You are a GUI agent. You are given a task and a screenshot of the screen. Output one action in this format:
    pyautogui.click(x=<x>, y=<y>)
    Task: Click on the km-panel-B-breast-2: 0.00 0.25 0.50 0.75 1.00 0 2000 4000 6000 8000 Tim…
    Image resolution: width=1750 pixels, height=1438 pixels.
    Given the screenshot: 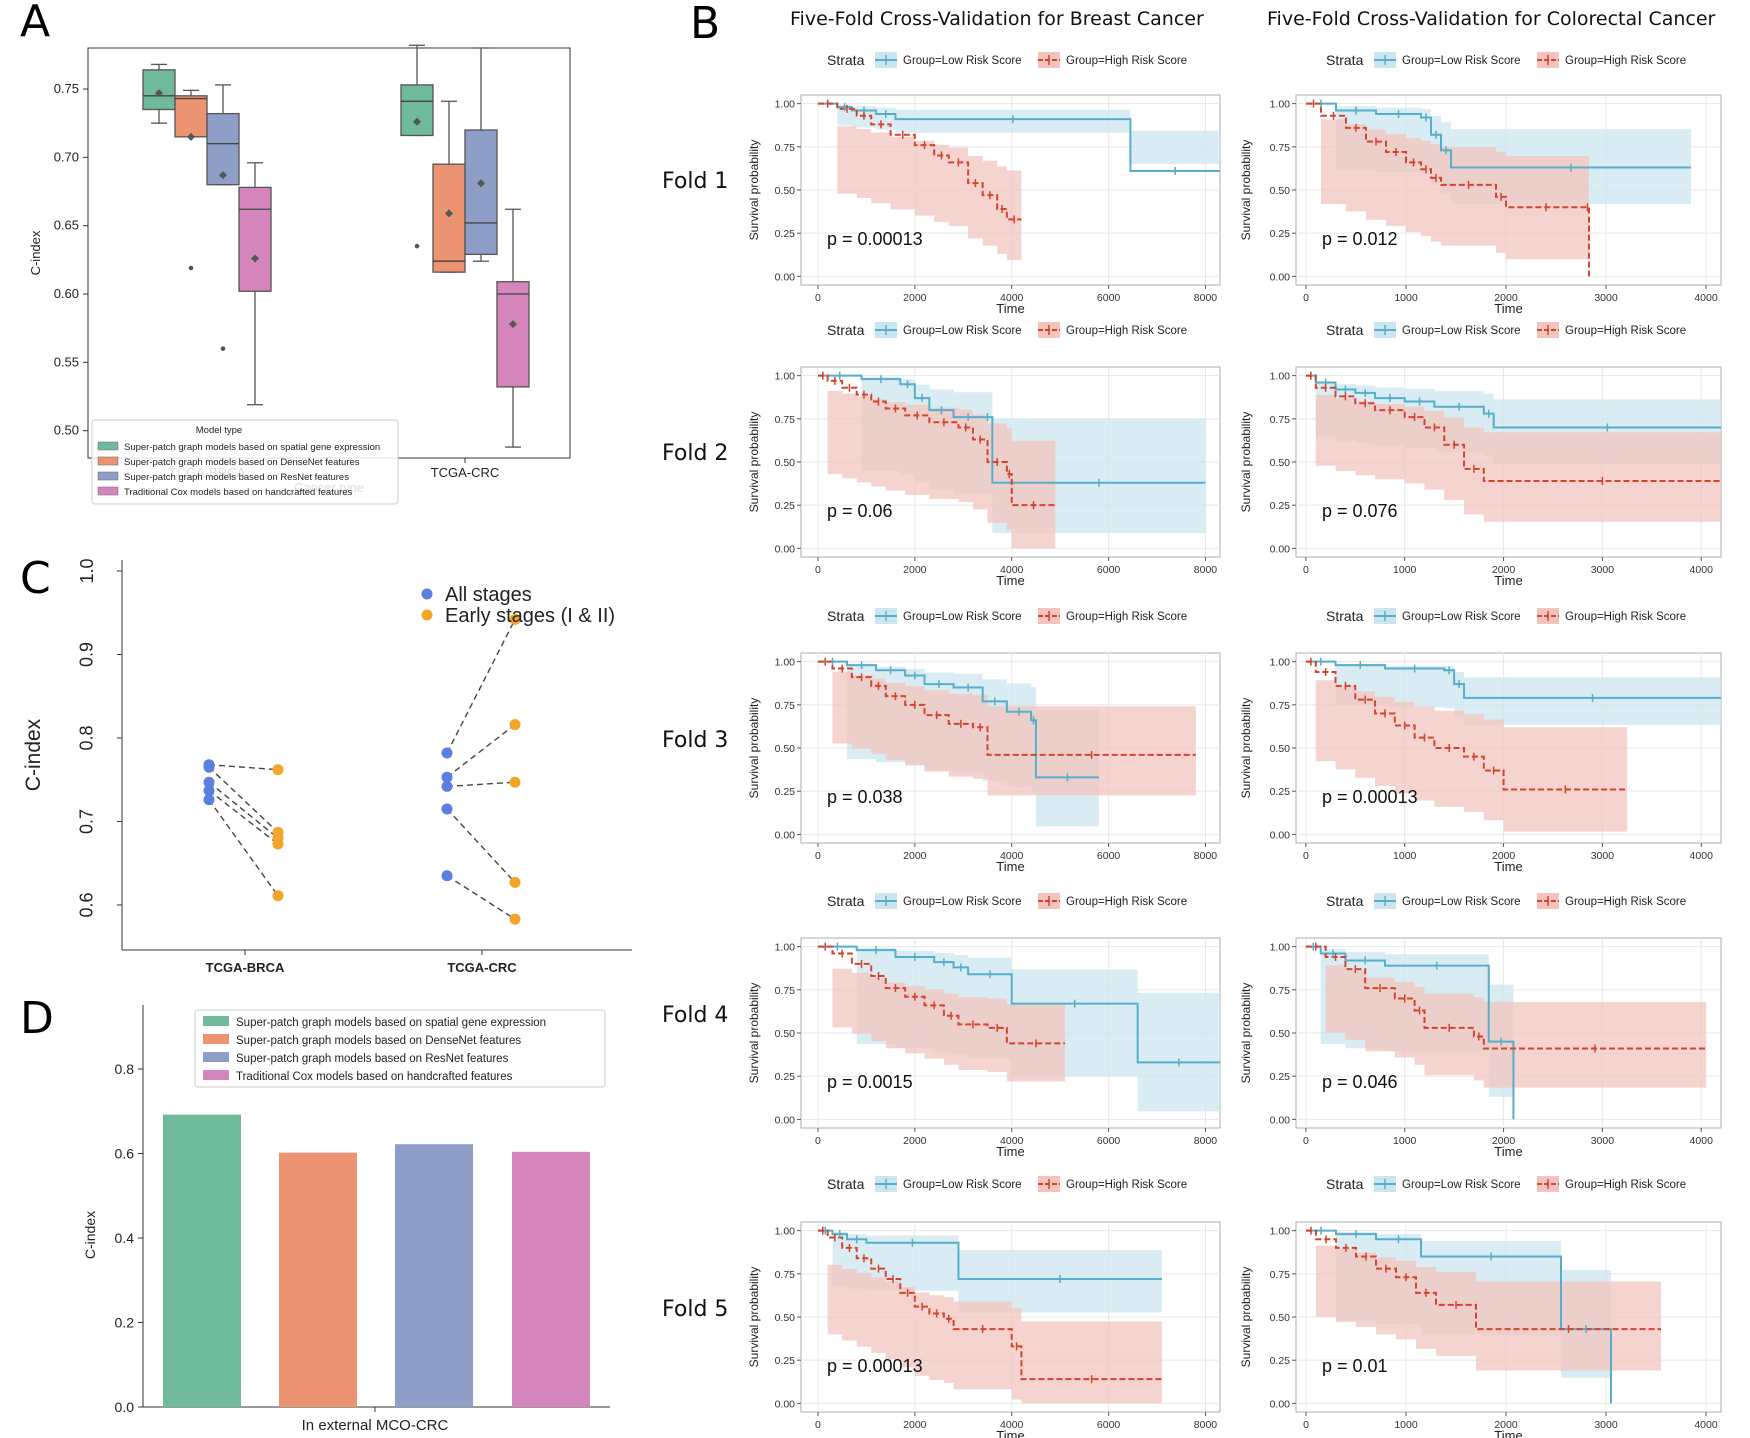 What is the action you would take?
    pyautogui.click(x=984, y=455)
    